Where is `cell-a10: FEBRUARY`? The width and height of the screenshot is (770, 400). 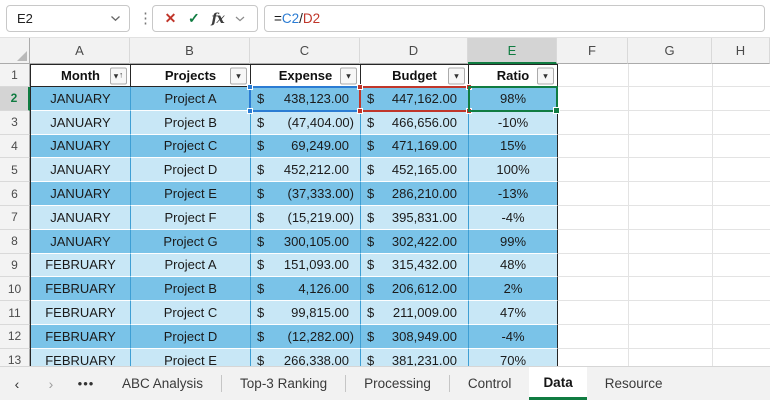 cell-a10: FEBRUARY is located at coordinates (81, 289).